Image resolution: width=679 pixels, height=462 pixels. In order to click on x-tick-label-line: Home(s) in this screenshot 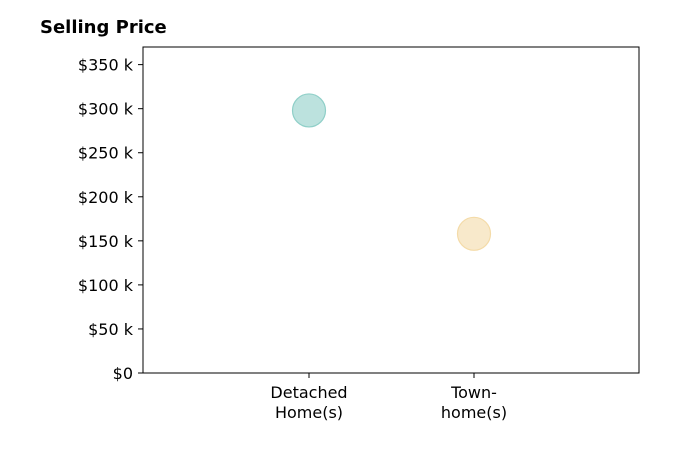, I will do `click(309, 412)`.